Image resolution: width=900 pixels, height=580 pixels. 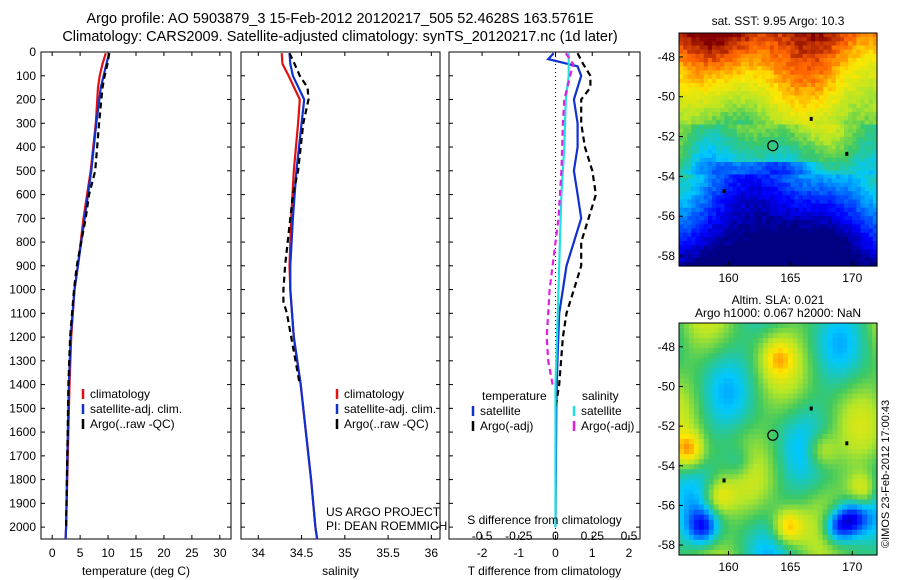 What do you see at coordinates (778, 313) in the screenshot?
I see `map-subtitle: Argo h1000: 0.067 h2000: NaN` at bounding box center [778, 313].